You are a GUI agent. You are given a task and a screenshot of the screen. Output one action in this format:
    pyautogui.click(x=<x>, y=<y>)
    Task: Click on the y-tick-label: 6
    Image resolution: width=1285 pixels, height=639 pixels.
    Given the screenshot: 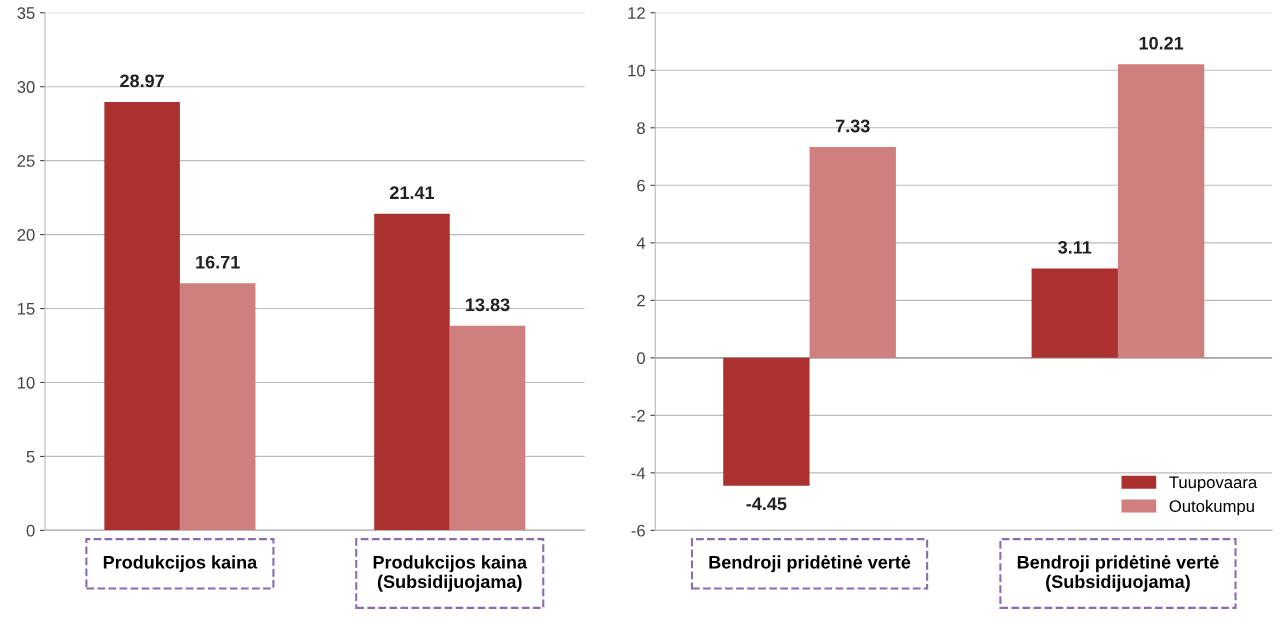 What is the action you would take?
    pyautogui.click(x=641, y=185)
    